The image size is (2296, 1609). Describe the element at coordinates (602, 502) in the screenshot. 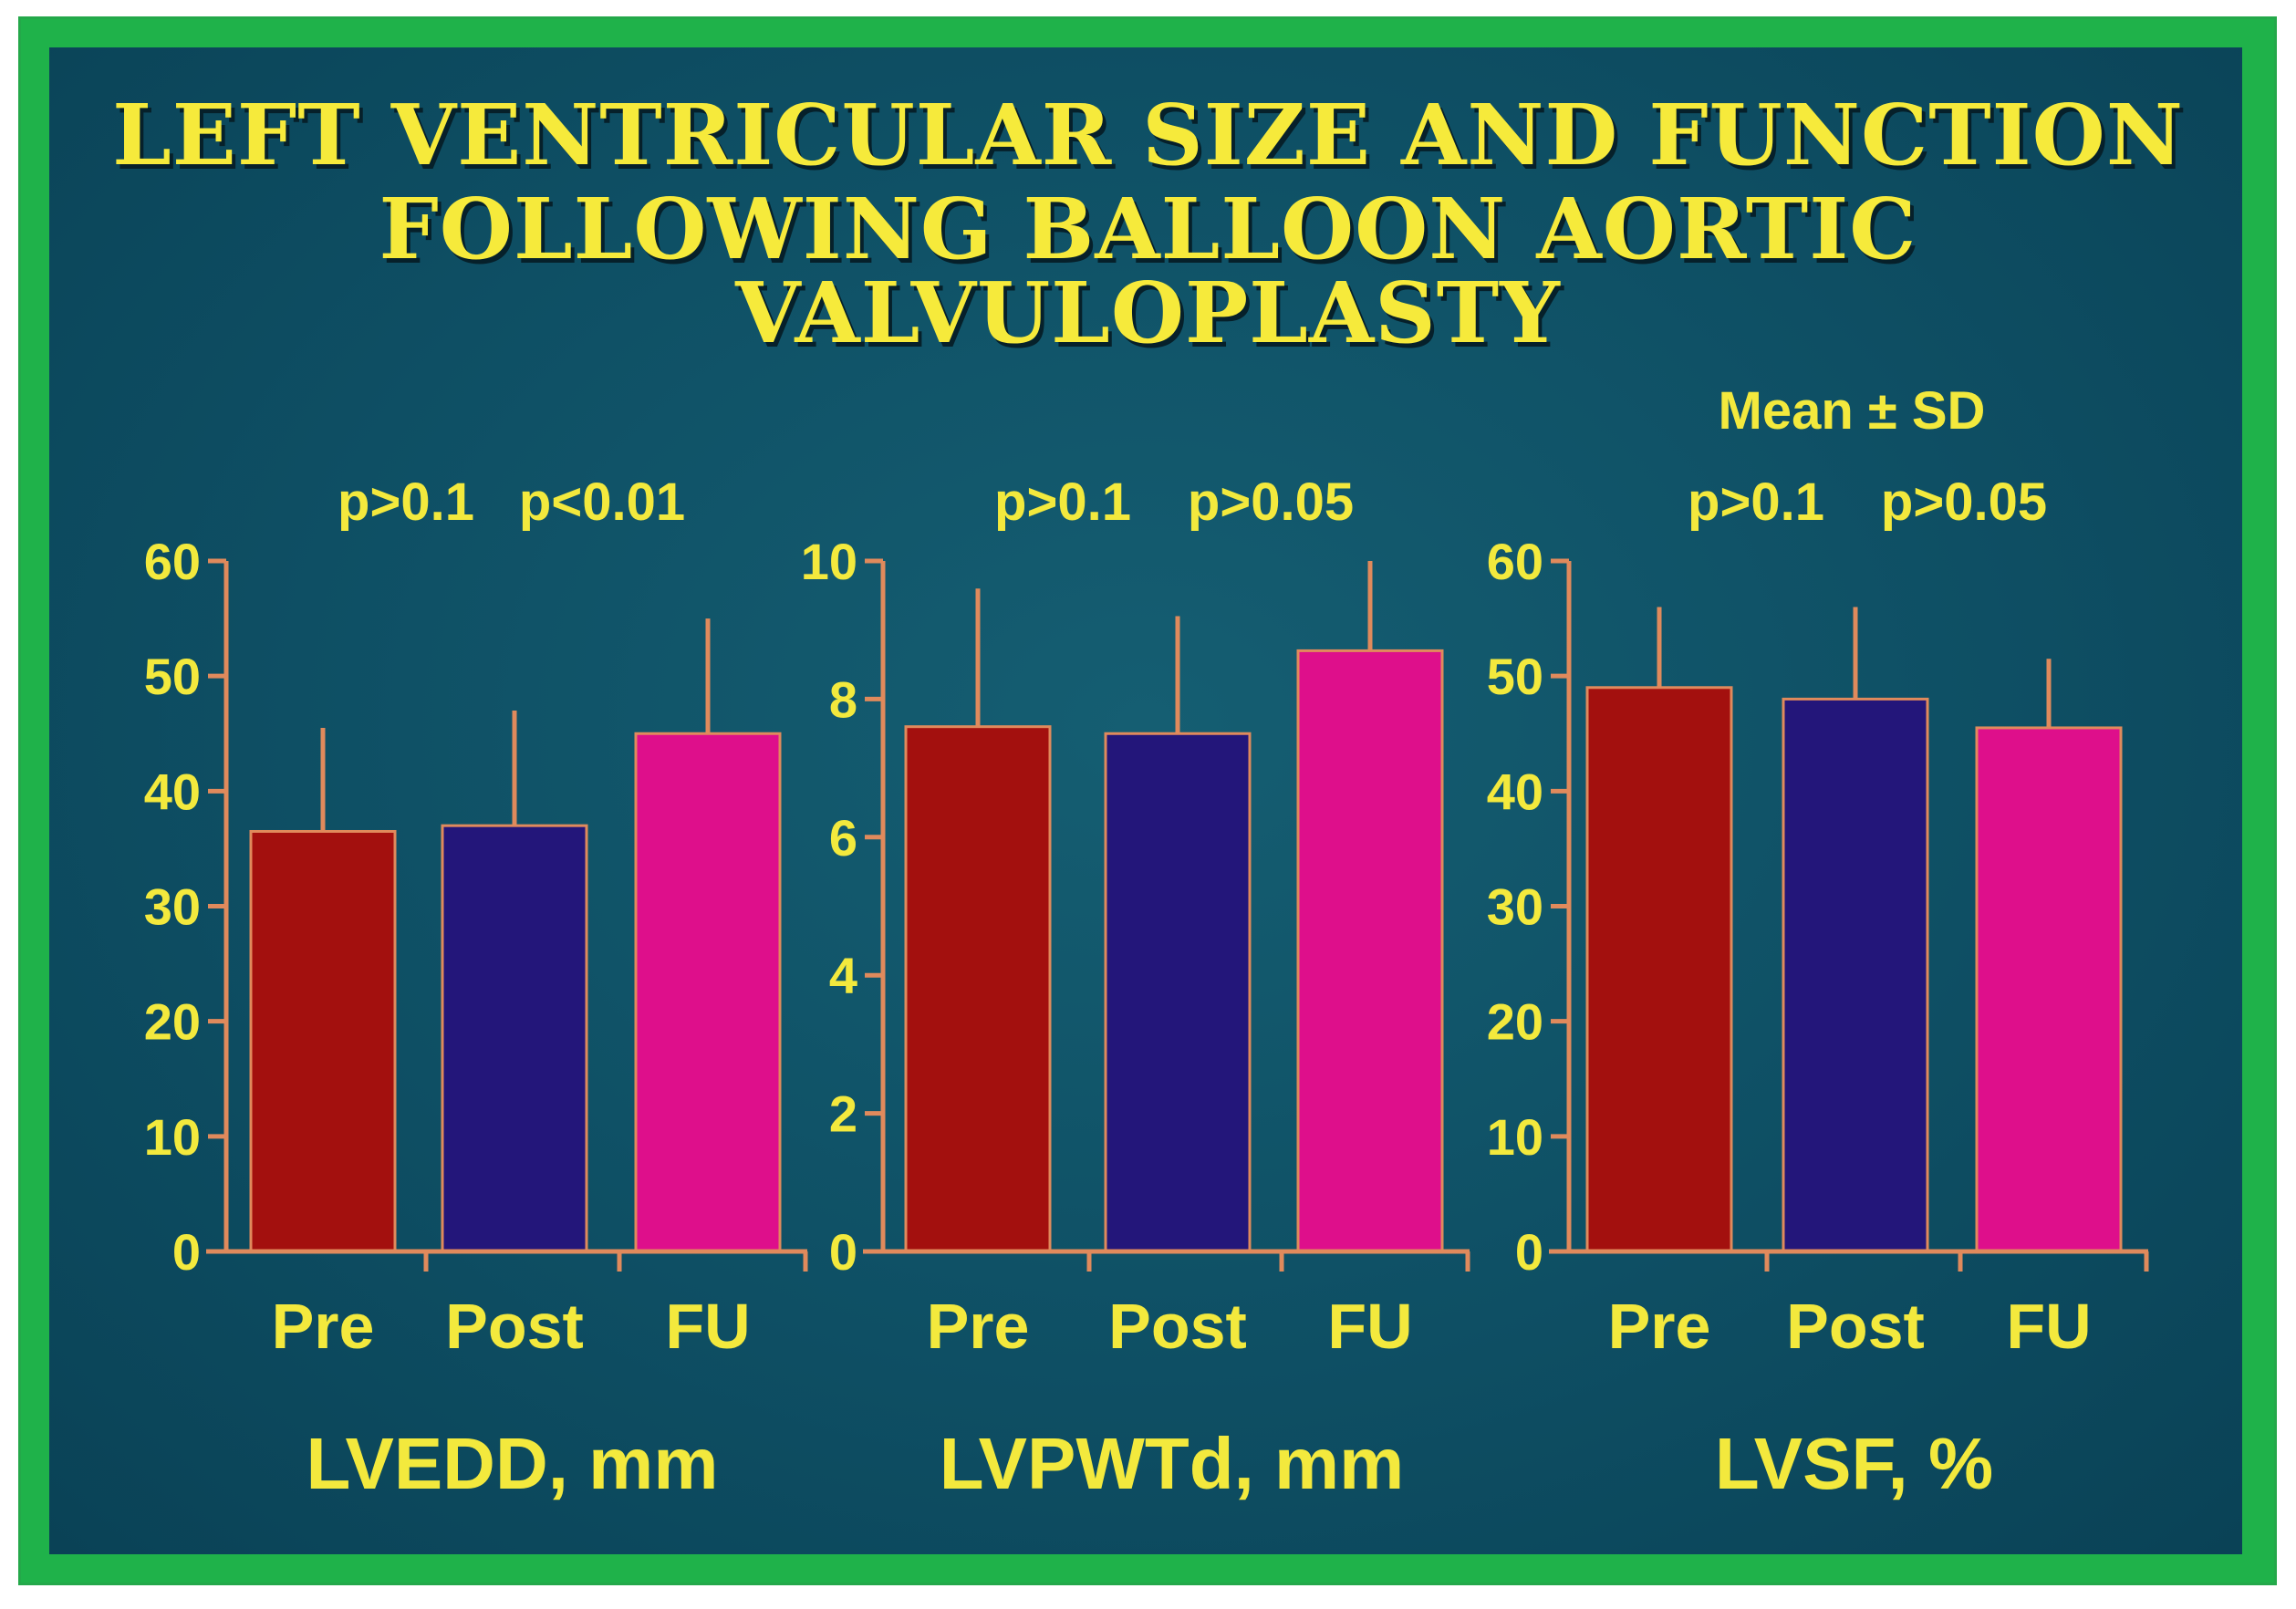

I see `p-value-label: p<0.01` at that location.